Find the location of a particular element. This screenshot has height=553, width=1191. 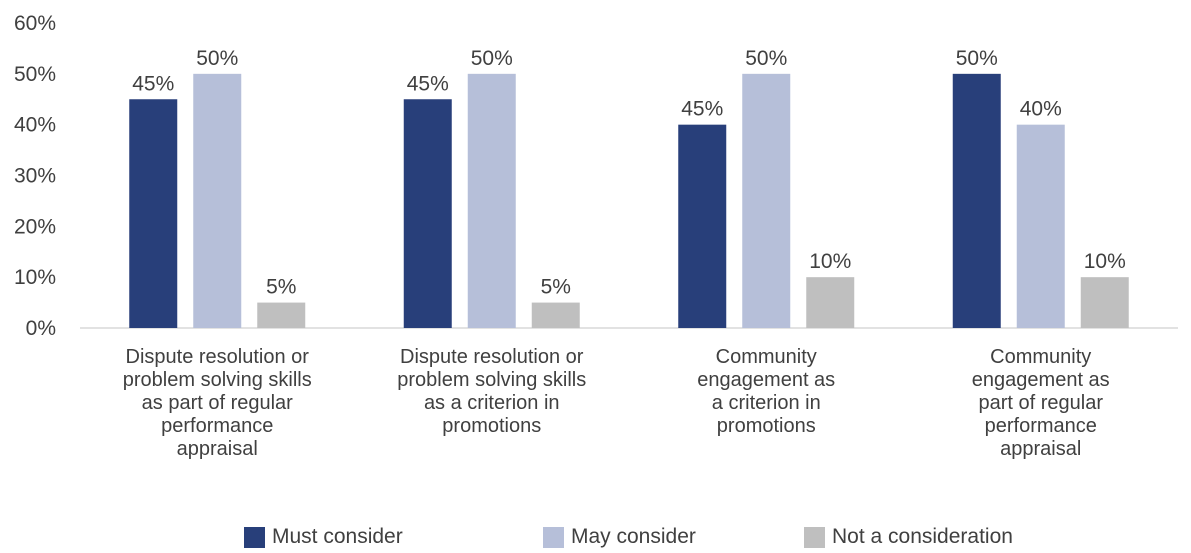

category-label-line: as part of regular is located at coordinates (217, 403).